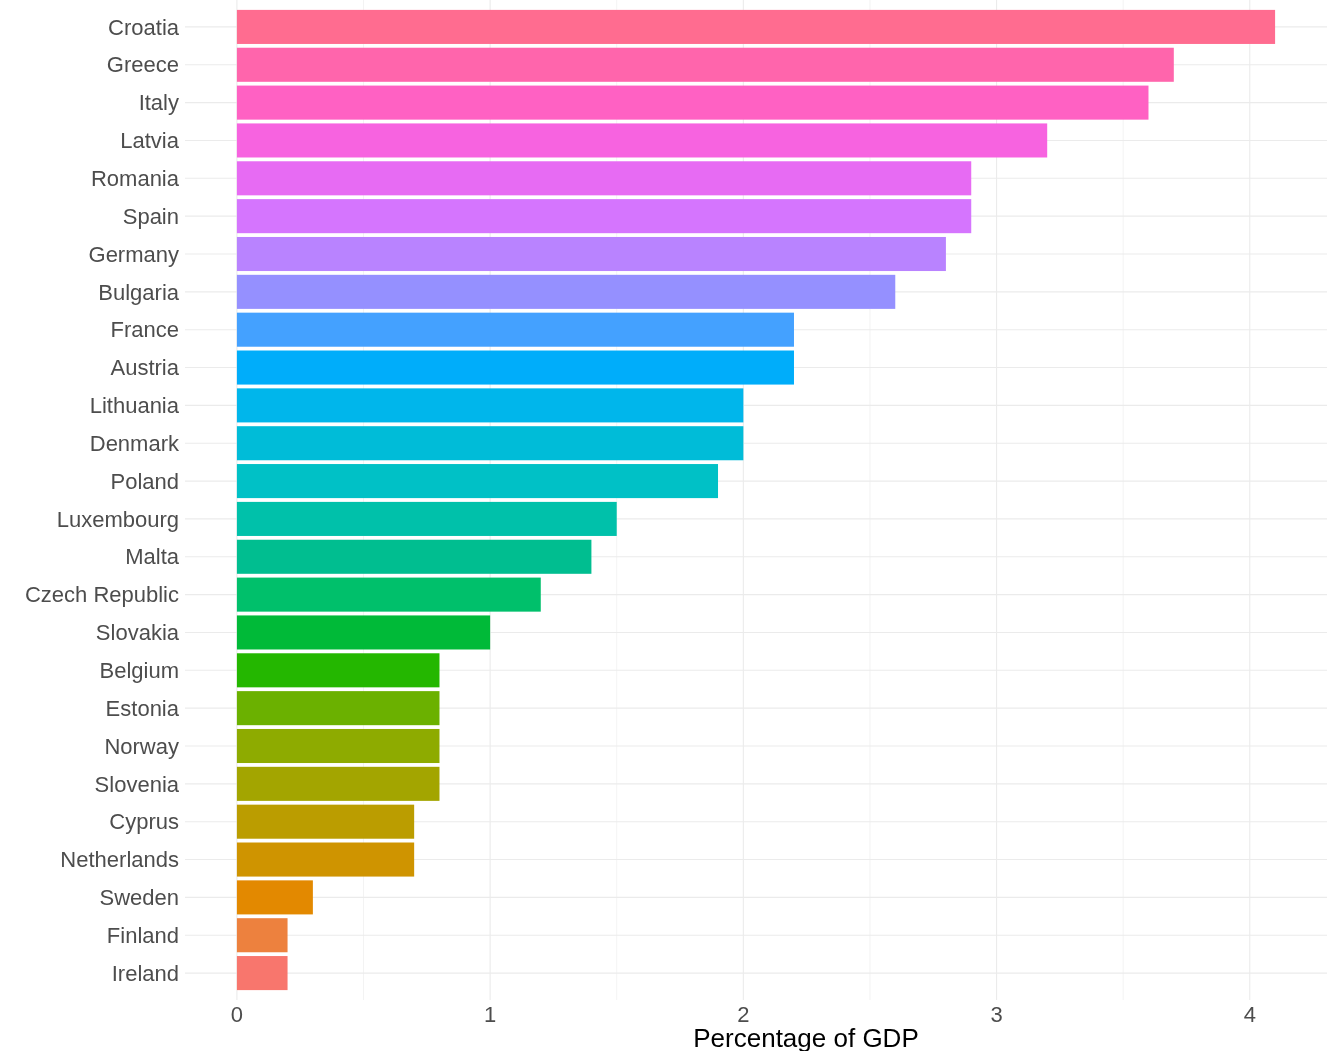  What do you see at coordinates (142, 935) in the screenshot?
I see `y-tick-label: Finland` at bounding box center [142, 935].